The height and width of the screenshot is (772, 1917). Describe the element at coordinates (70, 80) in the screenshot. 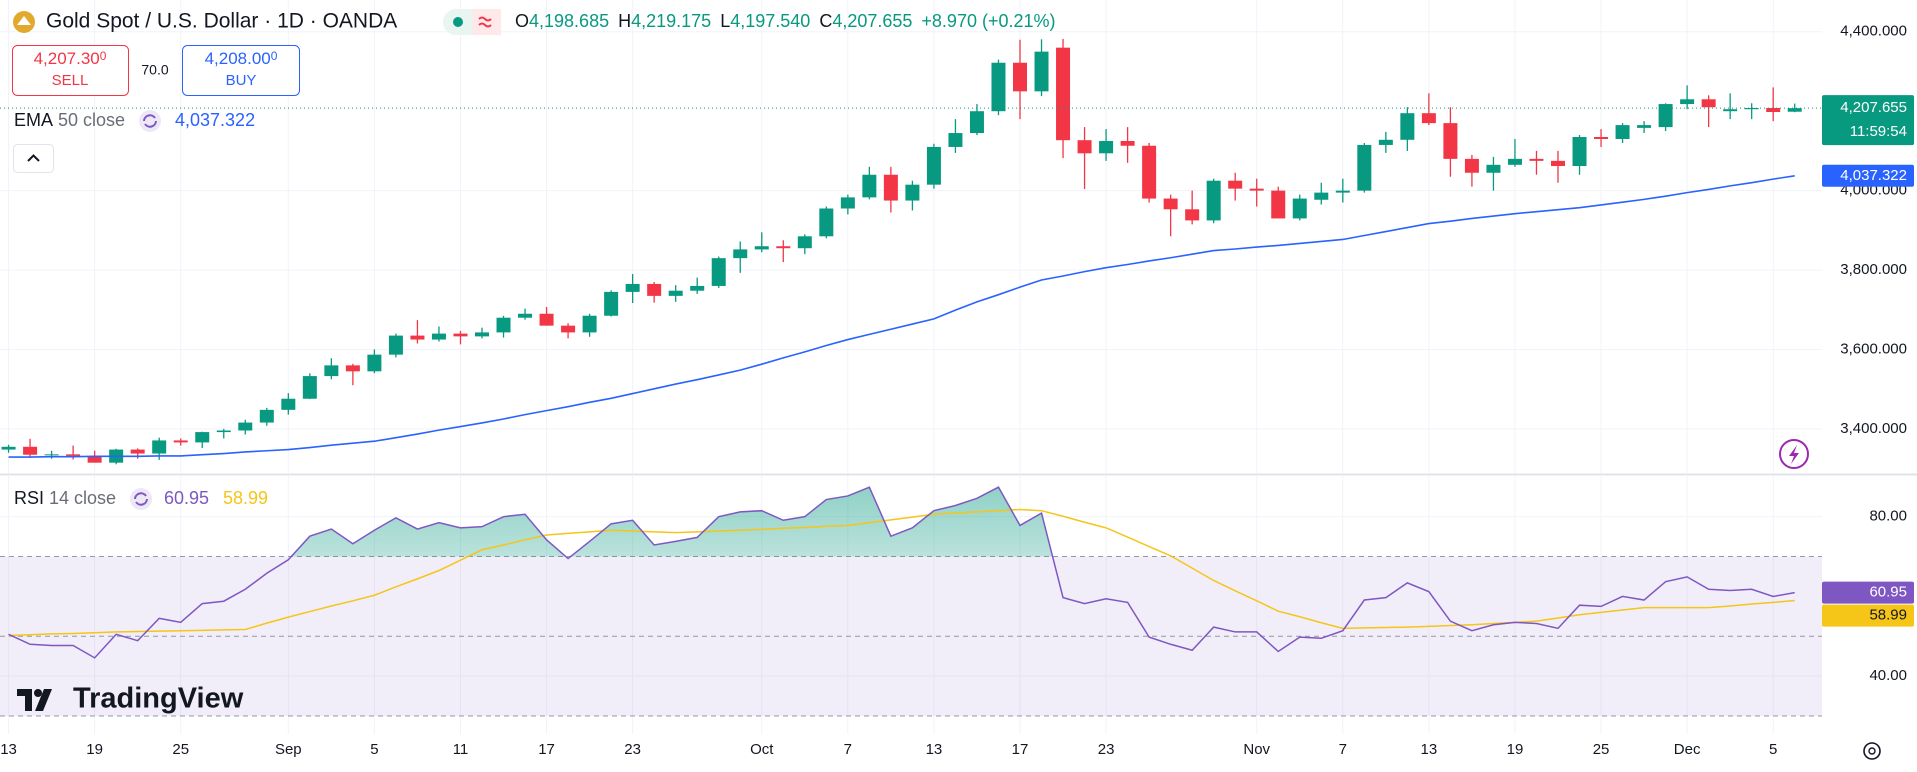

I see `sell-label: SELL` at that location.